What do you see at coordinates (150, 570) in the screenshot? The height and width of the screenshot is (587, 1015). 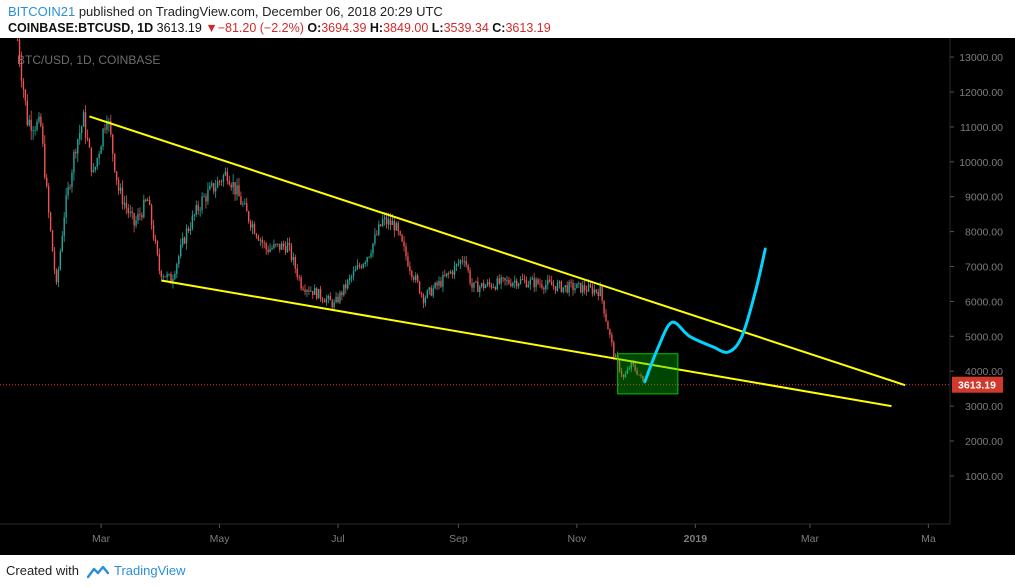 I see `brand-link: TradingView` at bounding box center [150, 570].